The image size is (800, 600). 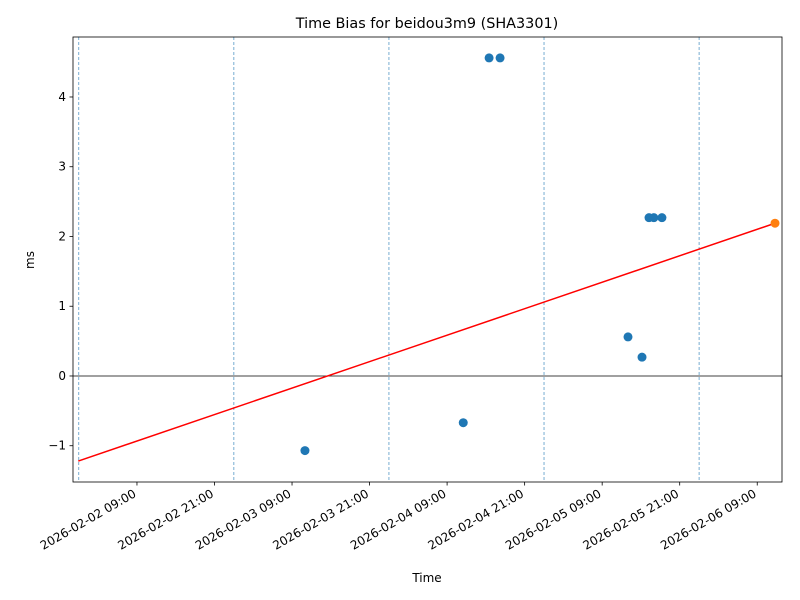 I want to click on y-tick-label: 2, so click(x=62, y=236).